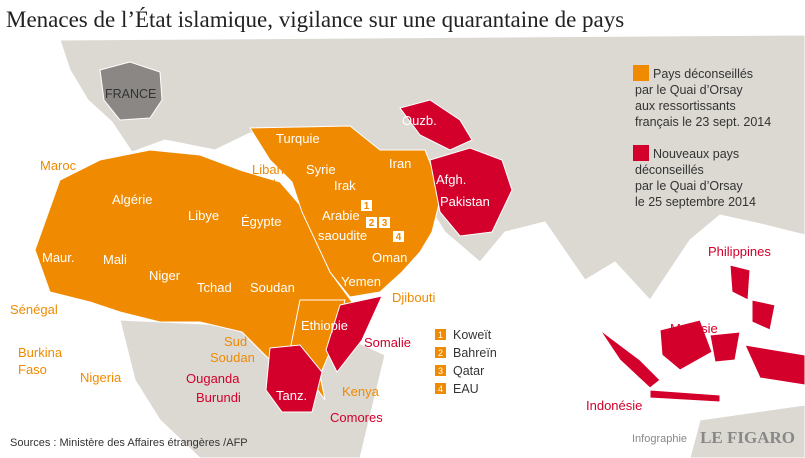 Image resolution: width=805 pixels, height=458 pixels. I want to click on country-label: Arabie, so click(341, 215).